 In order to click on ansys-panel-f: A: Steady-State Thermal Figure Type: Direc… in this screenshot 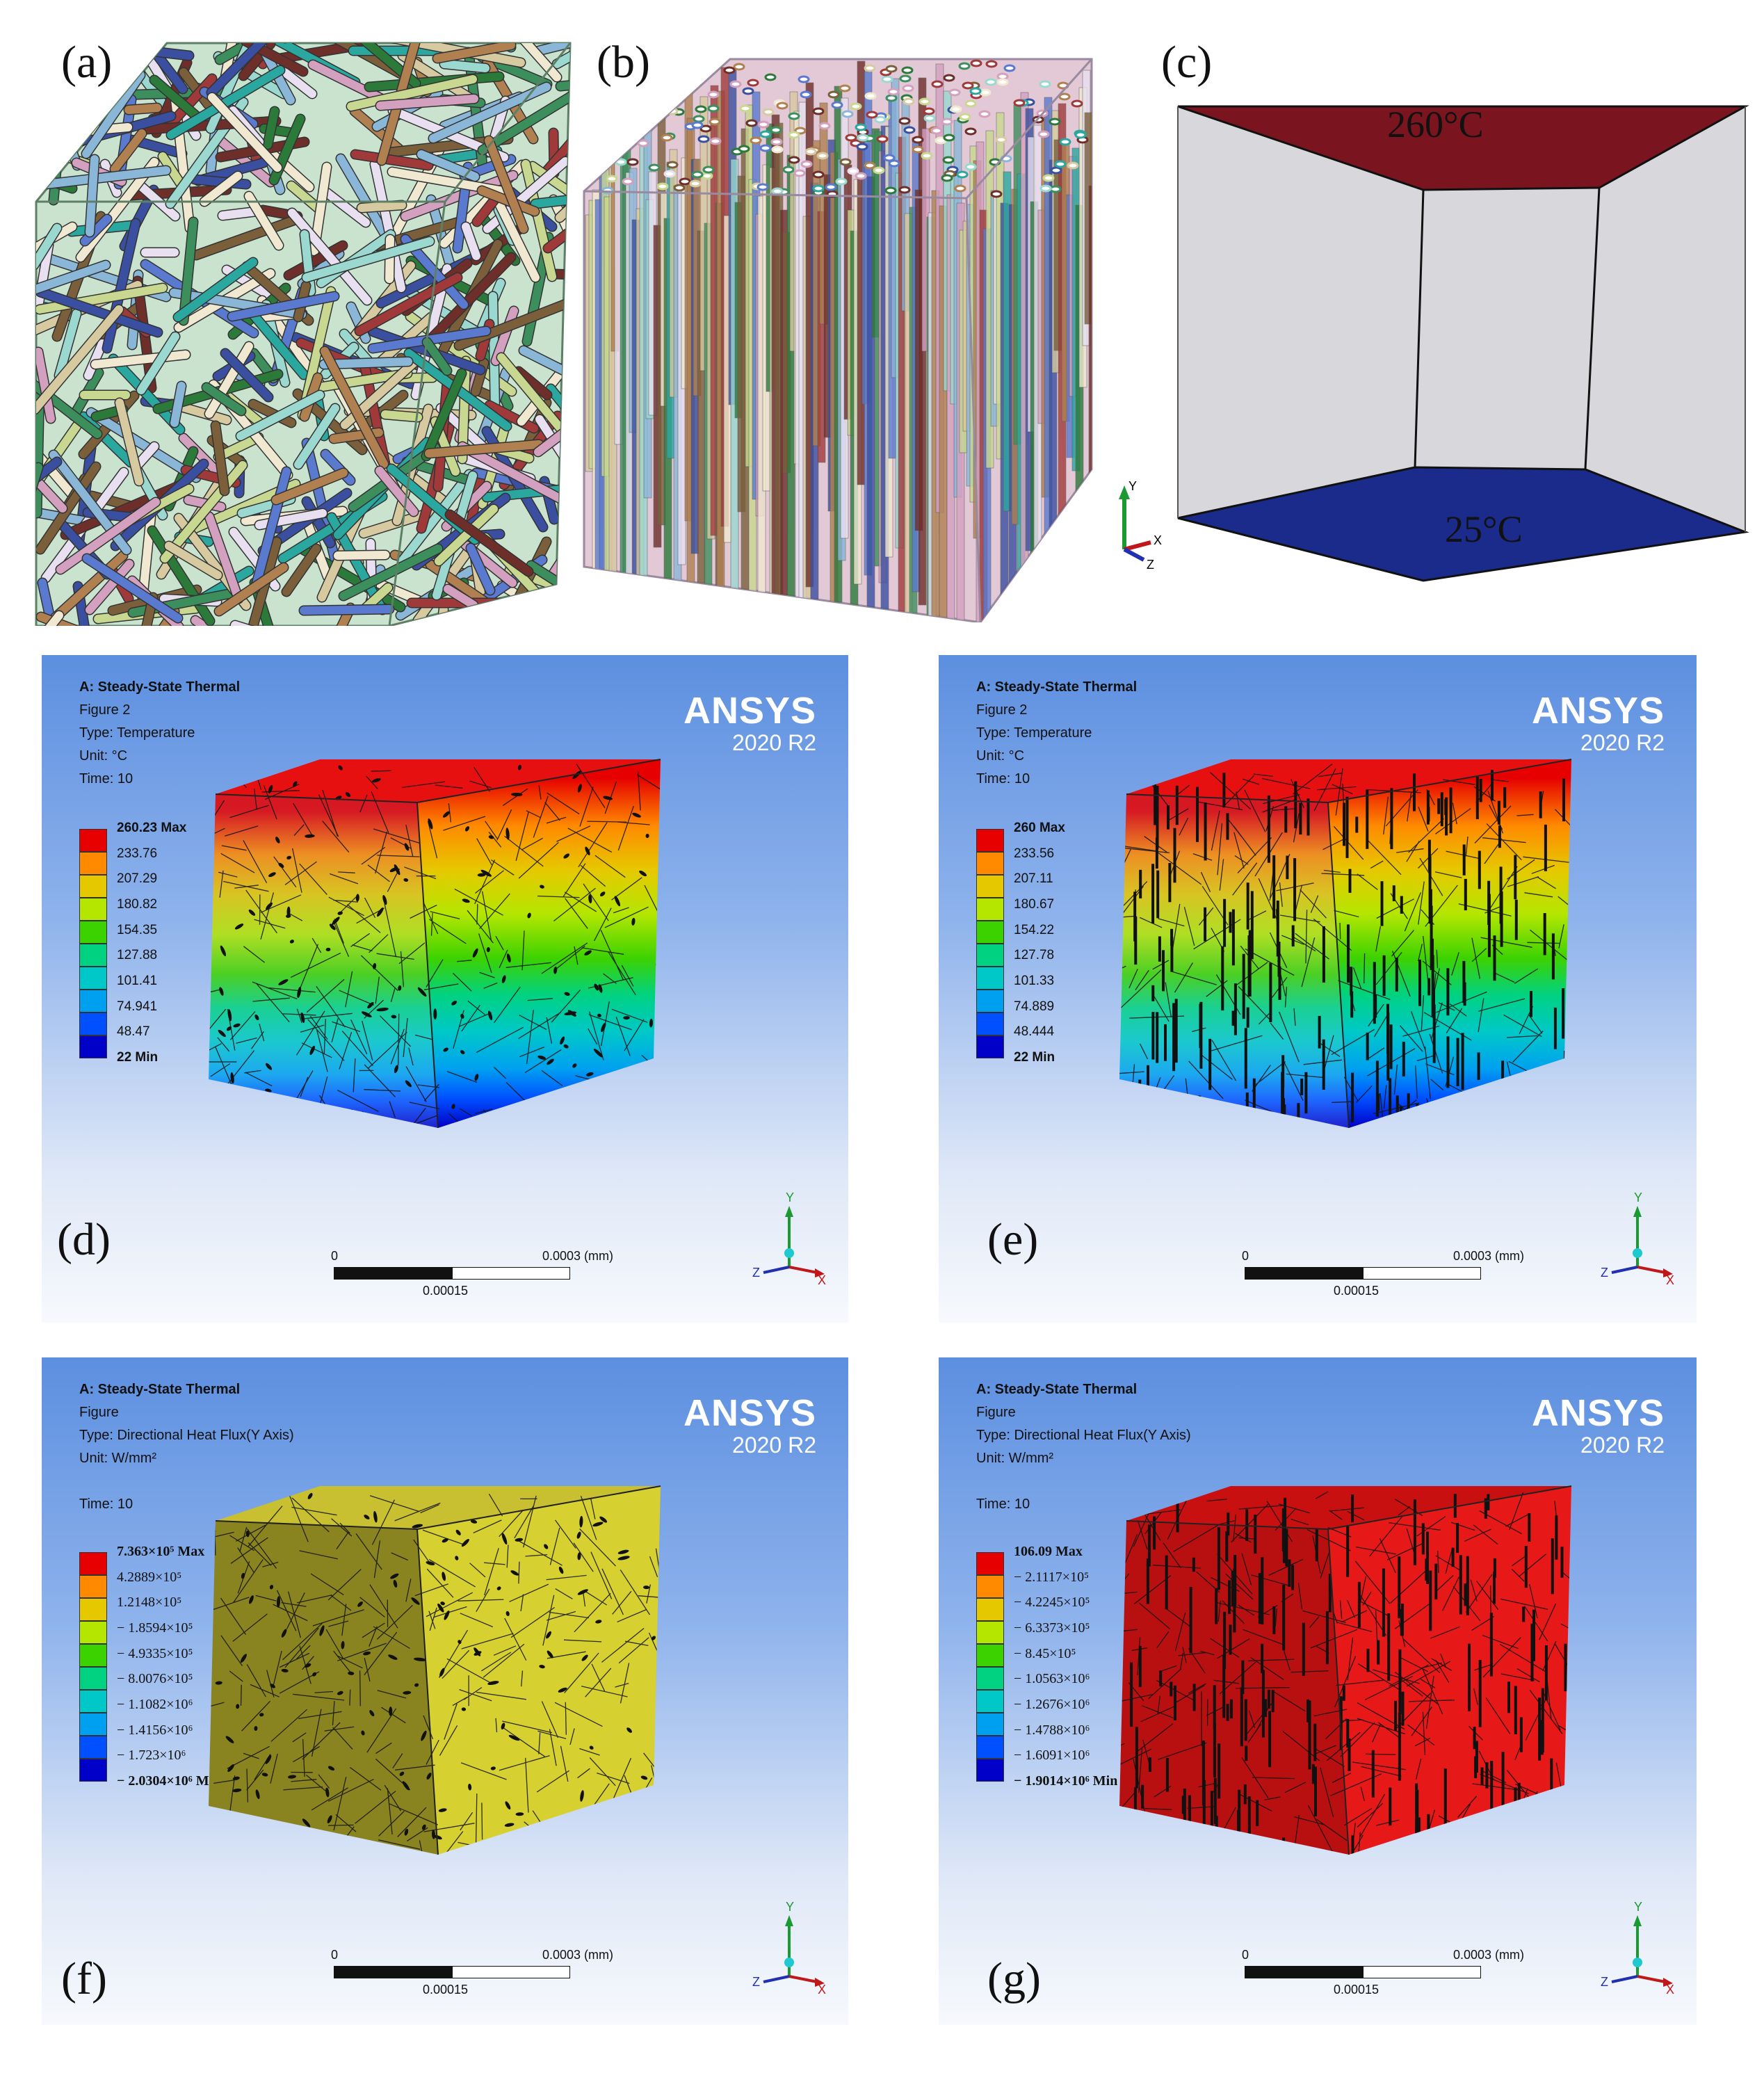, I will do `click(445, 1691)`.